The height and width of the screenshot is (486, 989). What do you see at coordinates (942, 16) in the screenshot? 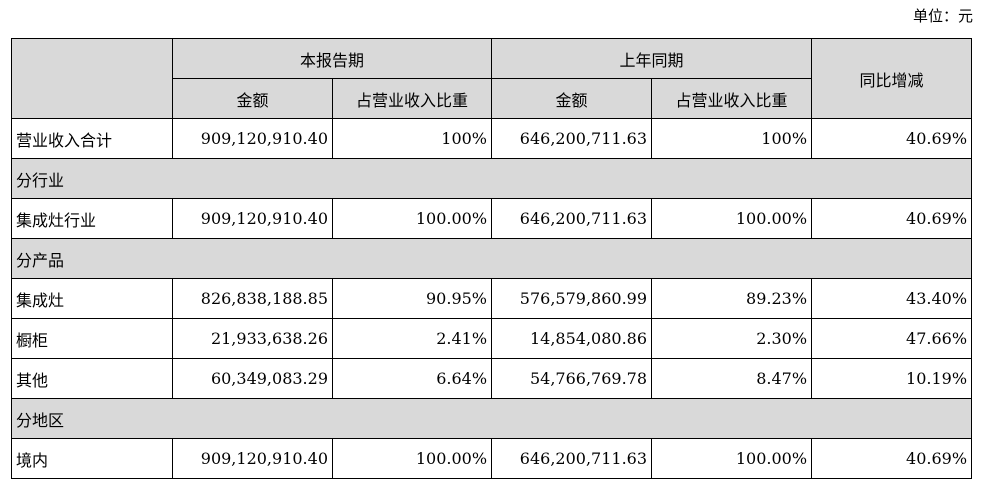
I see `unit-label: 单位：元` at bounding box center [942, 16].